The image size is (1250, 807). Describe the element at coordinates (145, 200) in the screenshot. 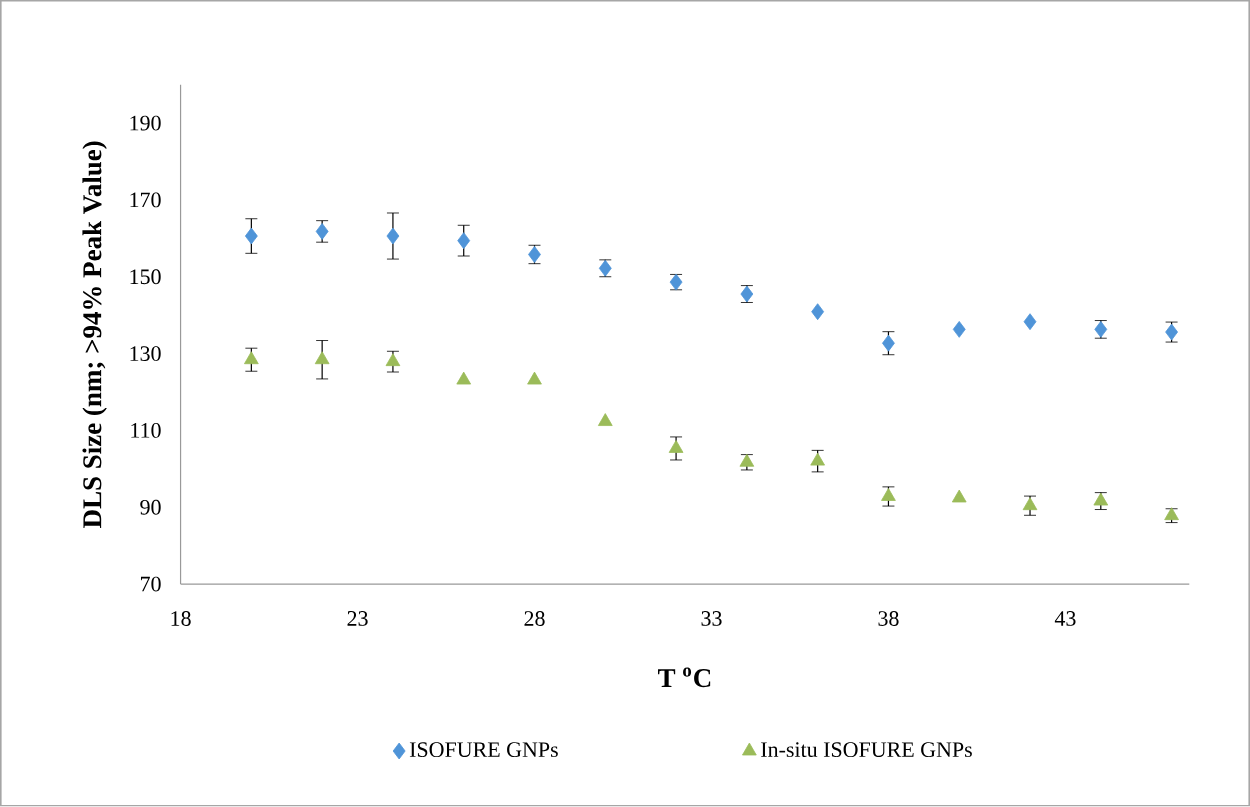

I see `y-tick-label: 170` at that location.